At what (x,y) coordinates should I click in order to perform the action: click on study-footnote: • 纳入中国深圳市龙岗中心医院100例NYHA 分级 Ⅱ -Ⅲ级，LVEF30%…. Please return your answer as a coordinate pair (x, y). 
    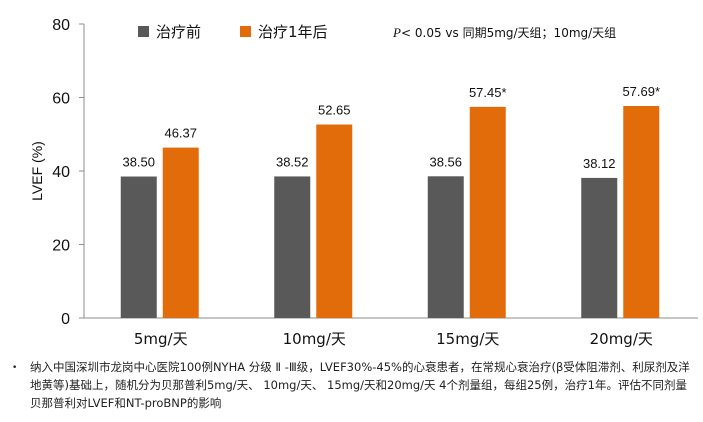
    Looking at the image, I should click on (352, 385).